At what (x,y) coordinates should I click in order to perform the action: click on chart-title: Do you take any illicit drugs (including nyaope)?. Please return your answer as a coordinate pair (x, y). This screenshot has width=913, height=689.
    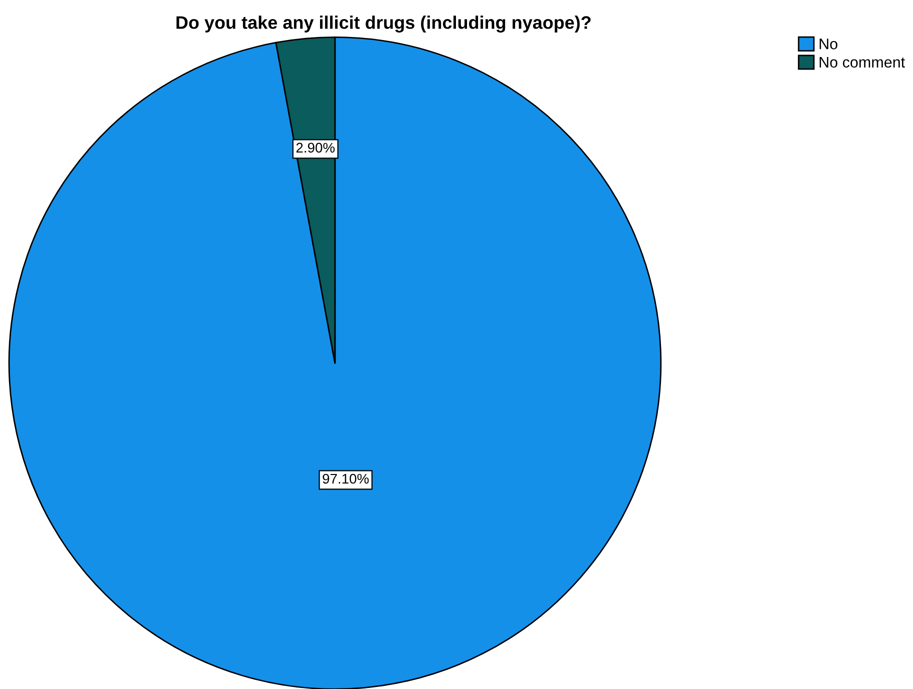
    Looking at the image, I should click on (383, 24).